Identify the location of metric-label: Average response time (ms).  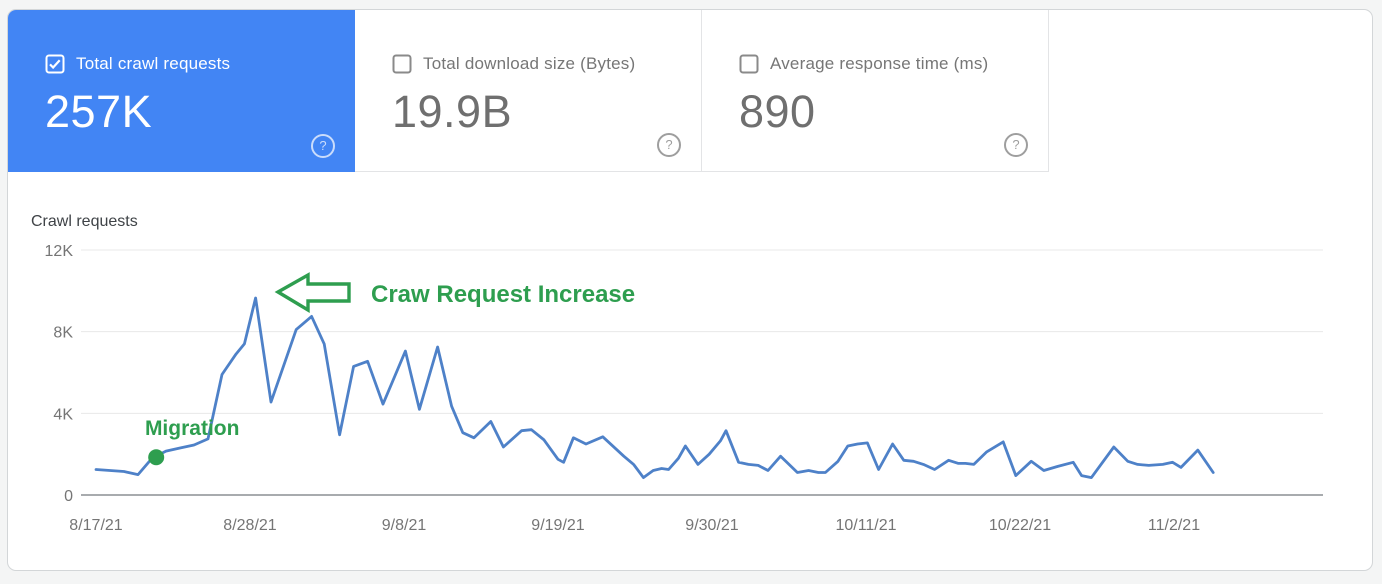
(879, 63).